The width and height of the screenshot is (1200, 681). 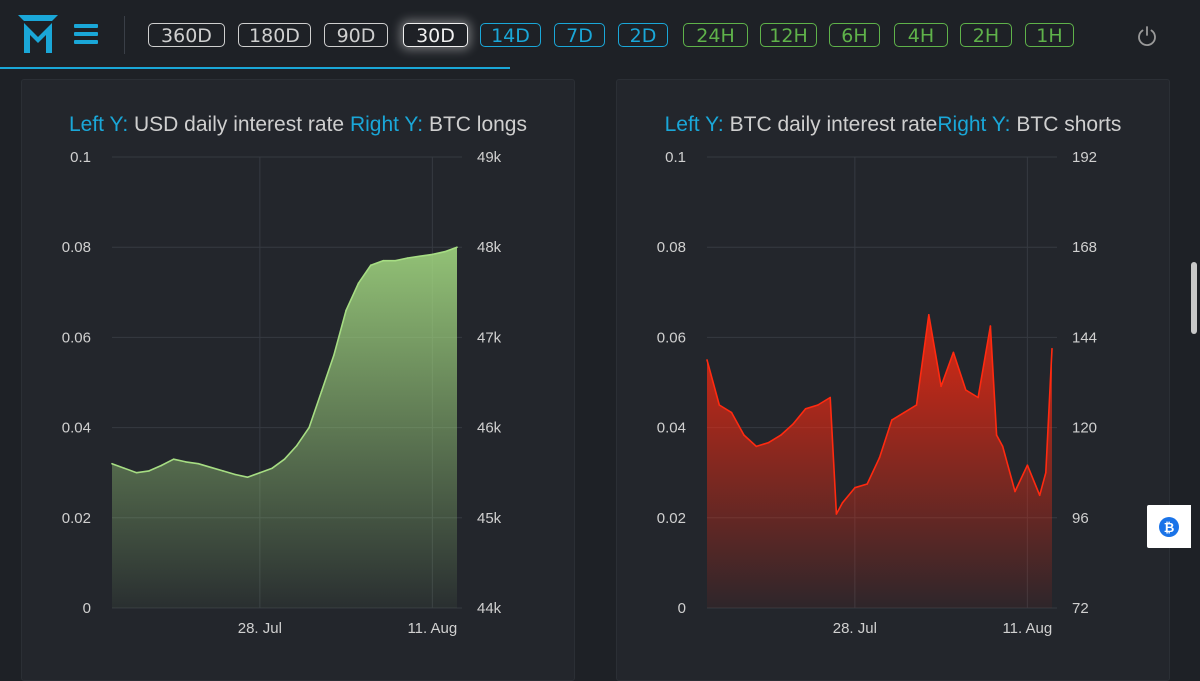 I want to click on left-y-value: USD daily interest rate, so click(x=239, y=124).